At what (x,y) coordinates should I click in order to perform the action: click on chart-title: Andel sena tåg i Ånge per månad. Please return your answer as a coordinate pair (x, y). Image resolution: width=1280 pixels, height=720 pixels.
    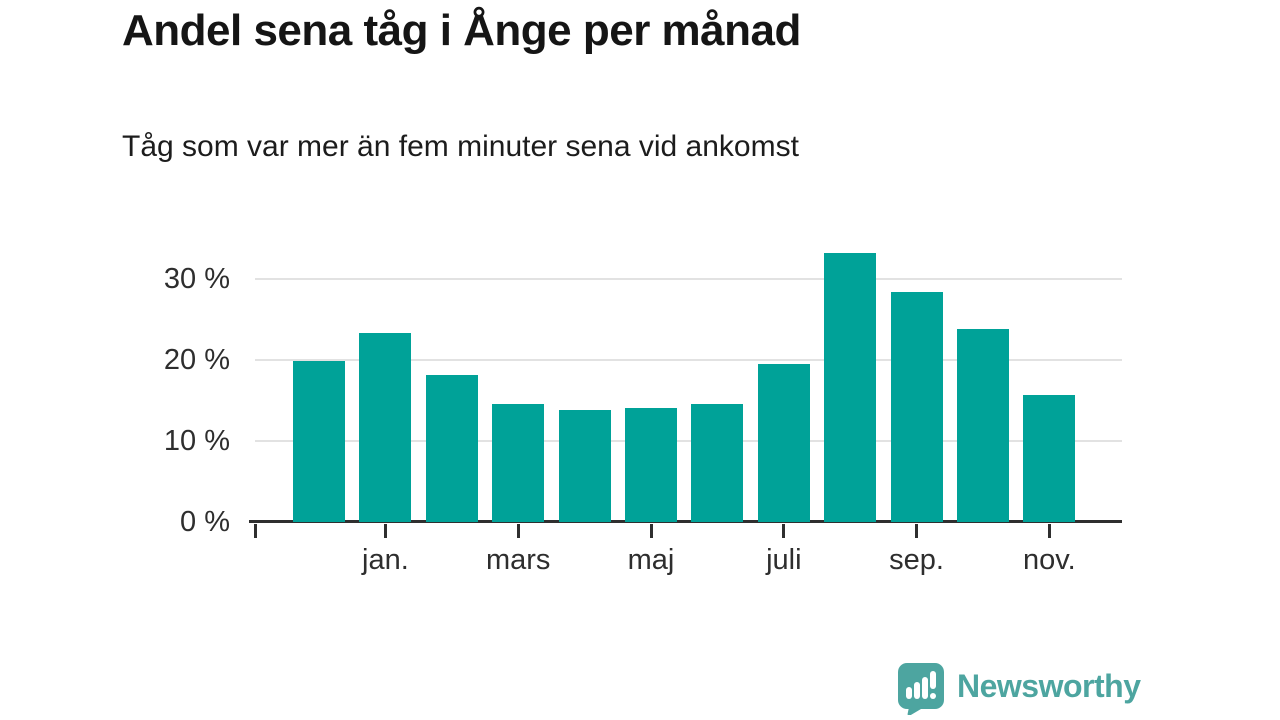
    Looking at the image, I should click on (461, 30).